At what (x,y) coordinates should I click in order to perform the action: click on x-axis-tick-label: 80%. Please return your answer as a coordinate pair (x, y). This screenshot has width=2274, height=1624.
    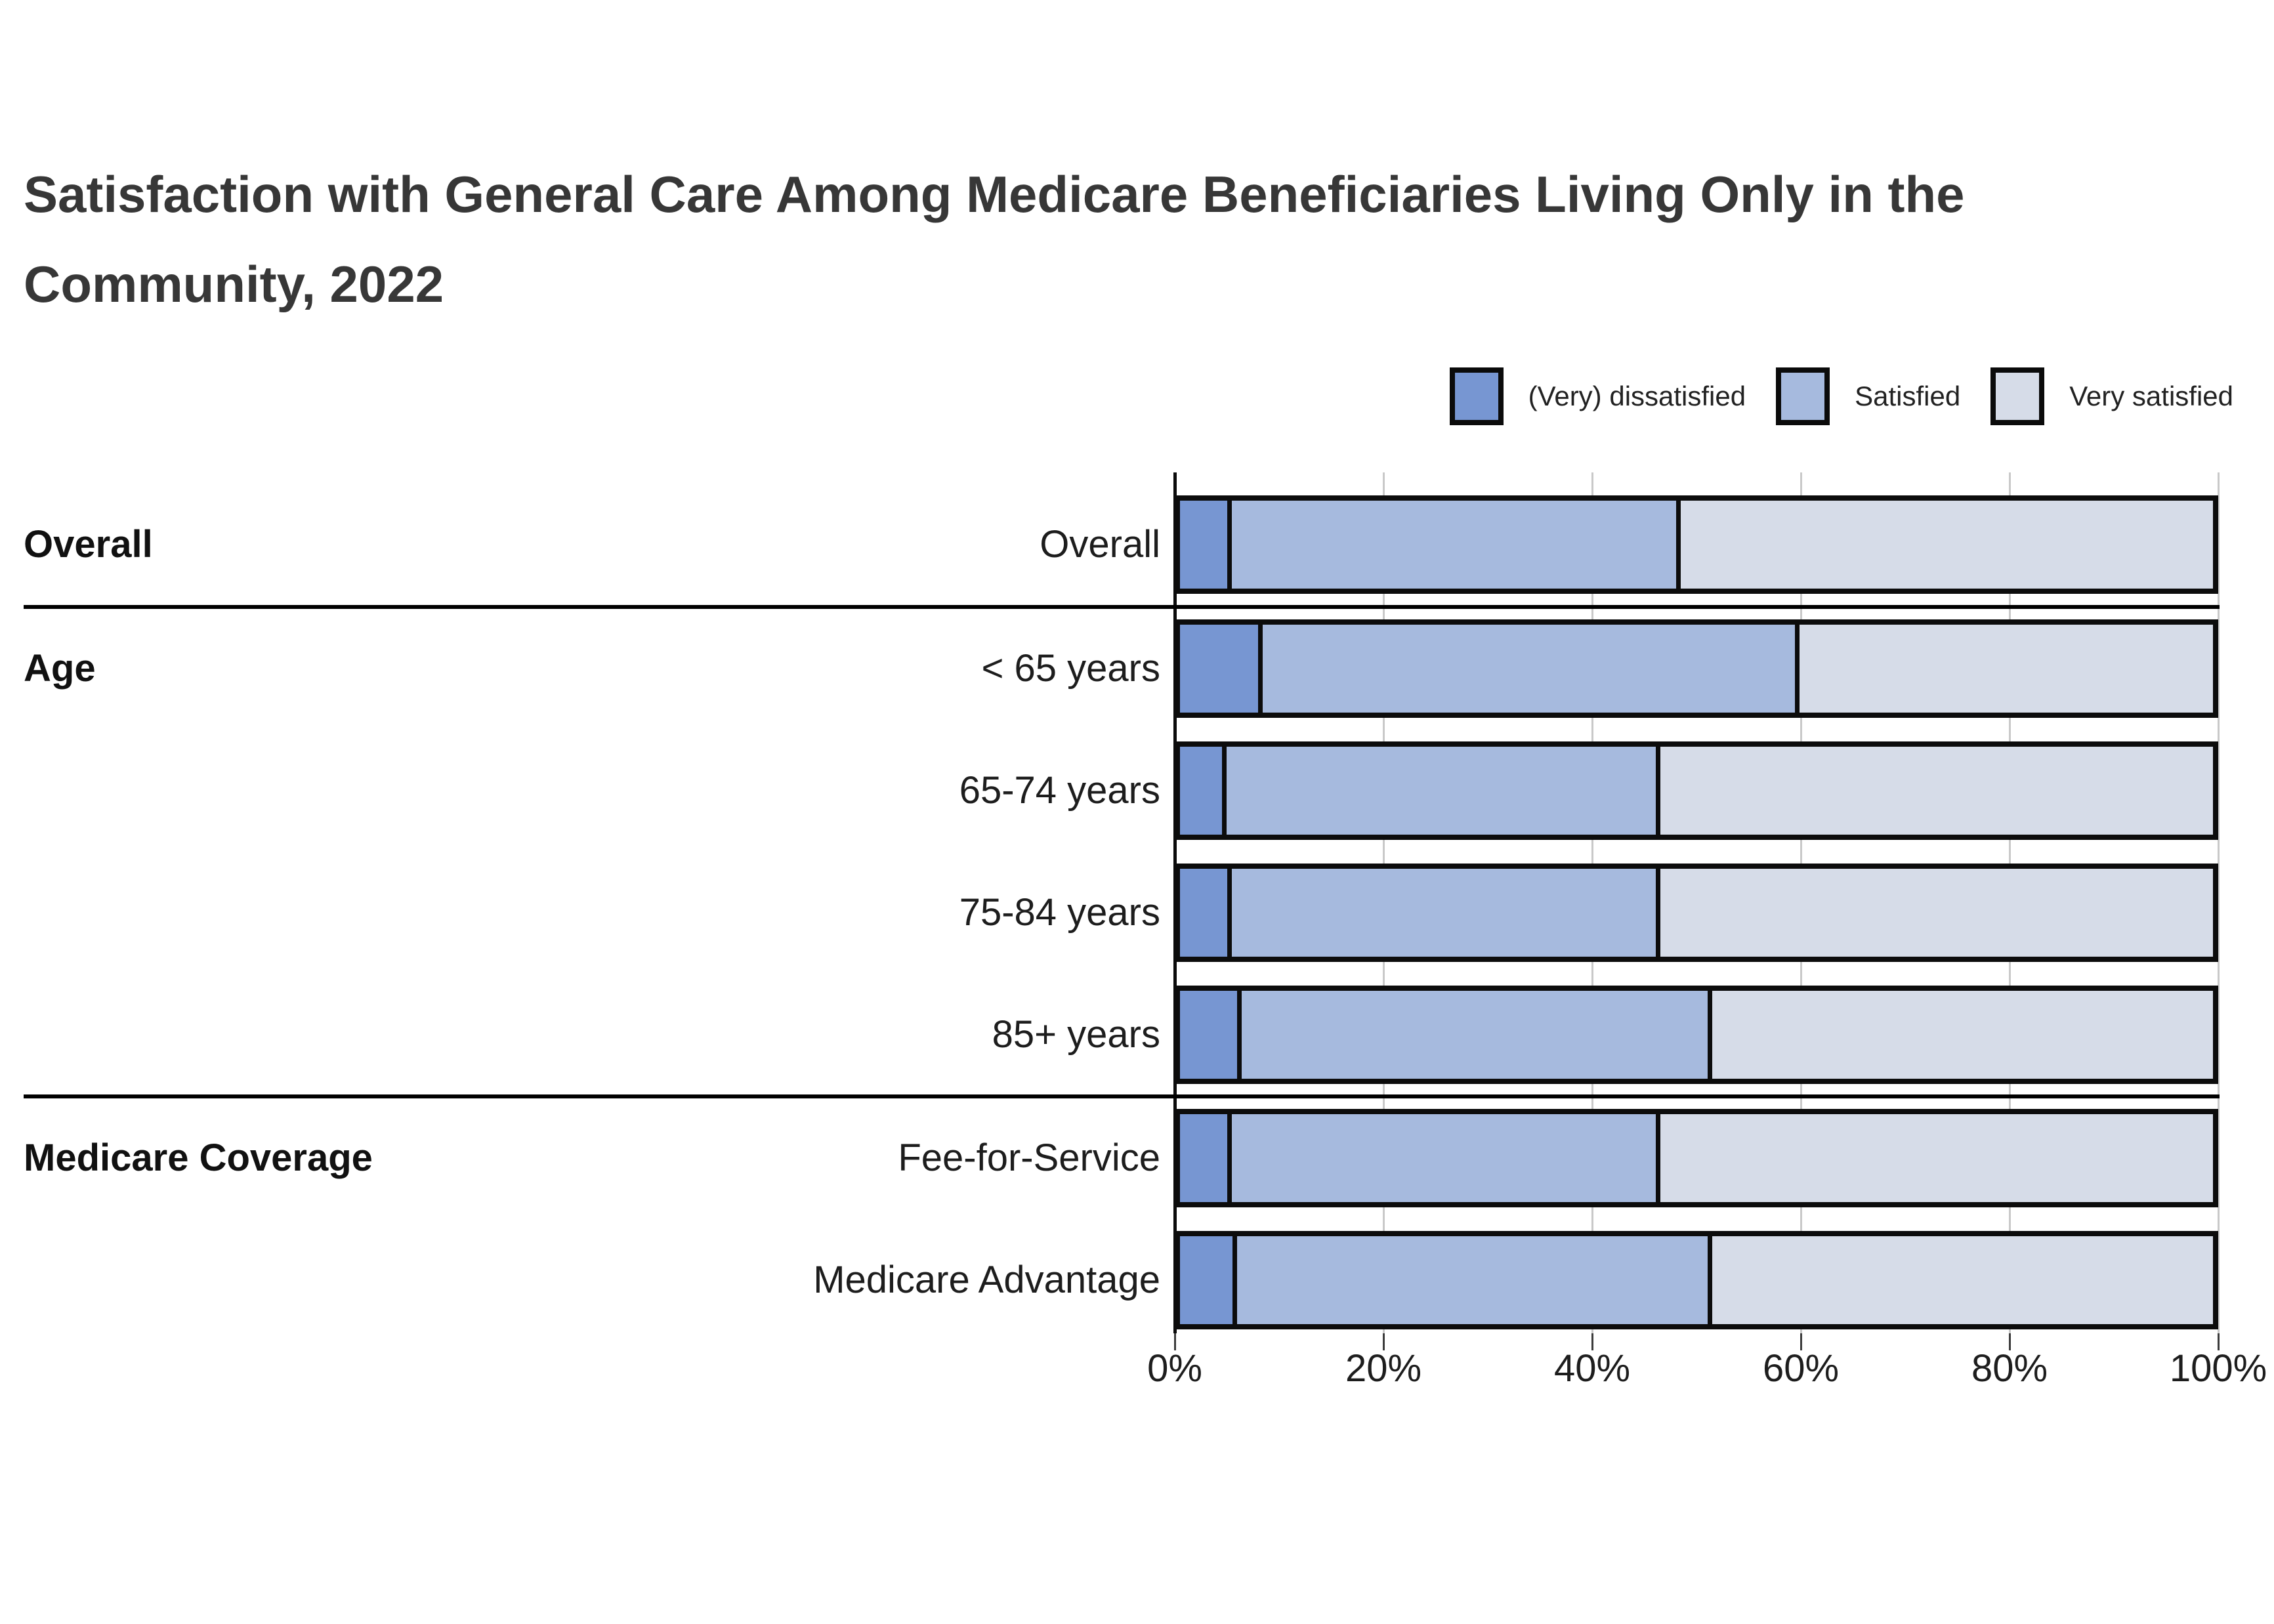
    Looking at the image, I should click on (2009, 1368).